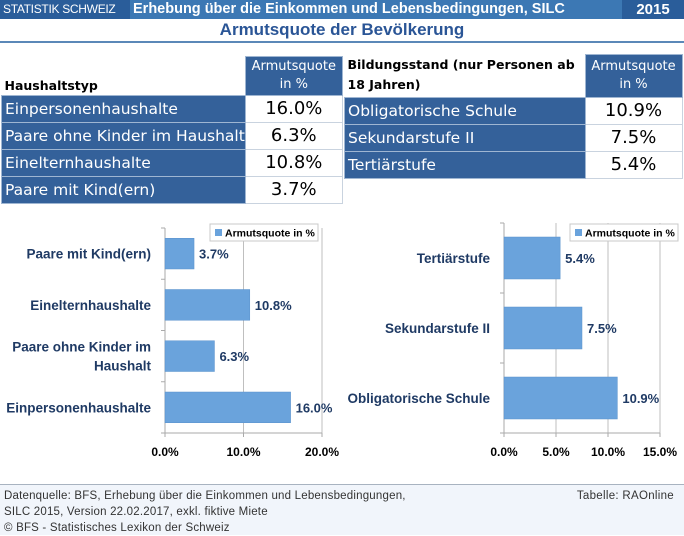 The width and height of the screenshot is (684, 536). I want to click on category-label: Einpersonenhaushalte, so click(78, 407).